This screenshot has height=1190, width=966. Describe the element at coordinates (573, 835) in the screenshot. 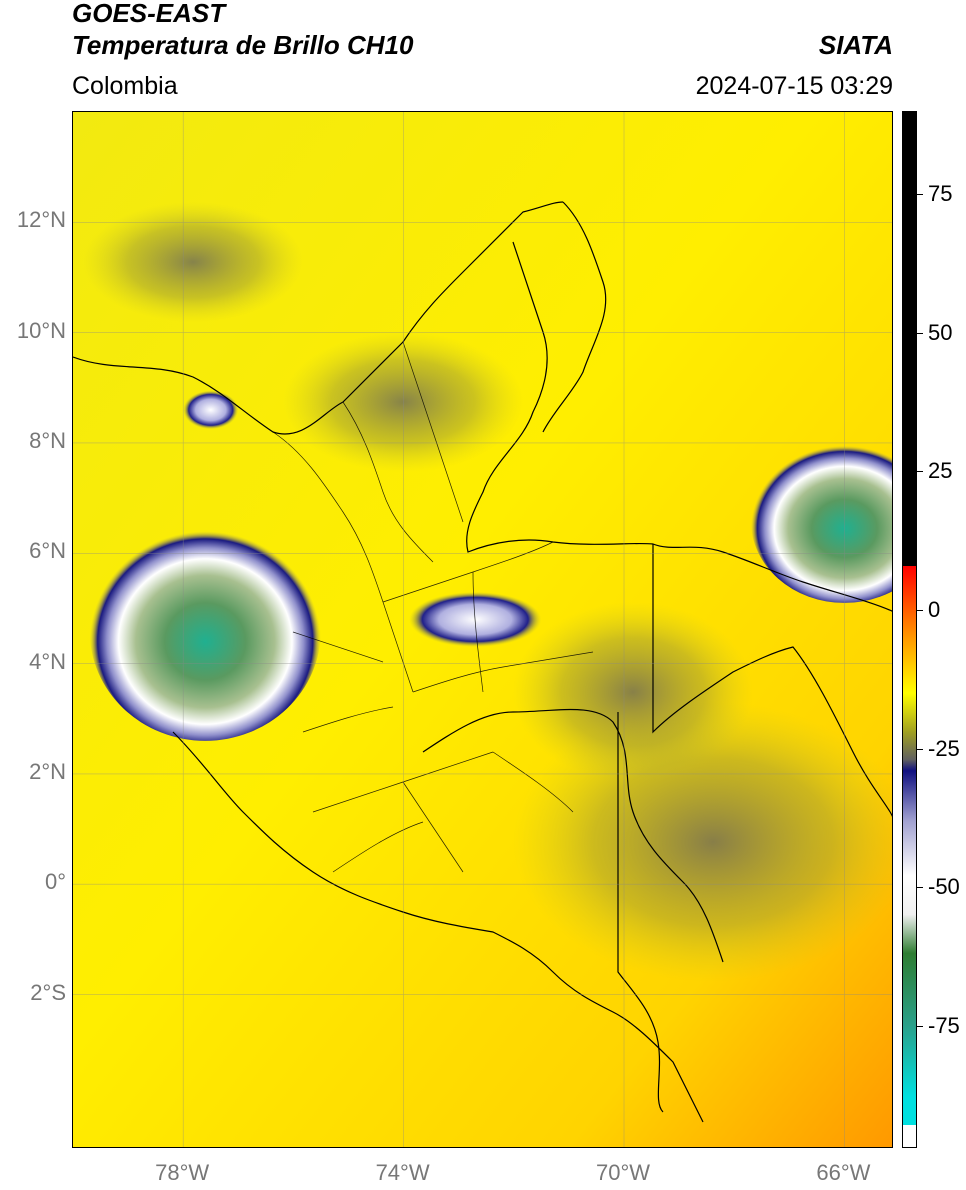

I see `border-amazonas` at that location.